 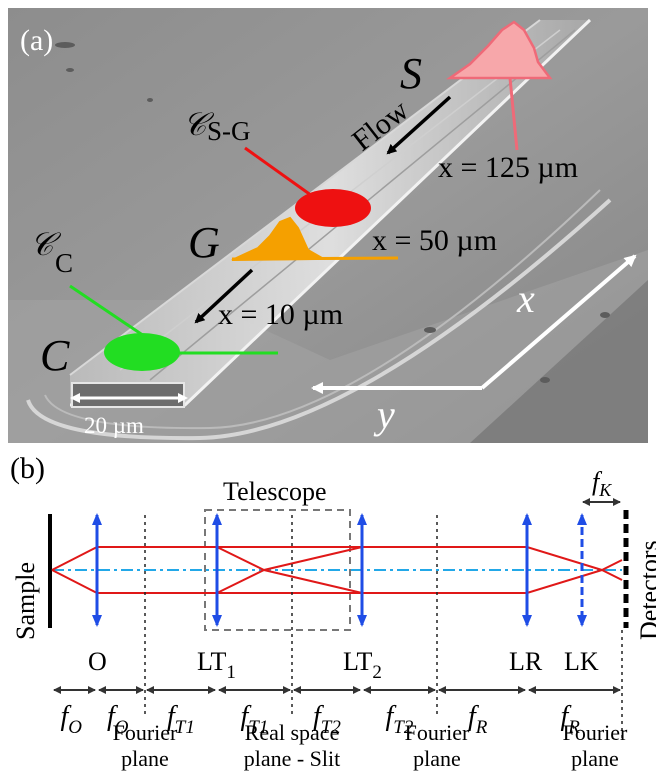 What do you see at coordinates (558, 322) in the screenshot?
I see `axis-x-arrow` at bounding box center [558, 322].